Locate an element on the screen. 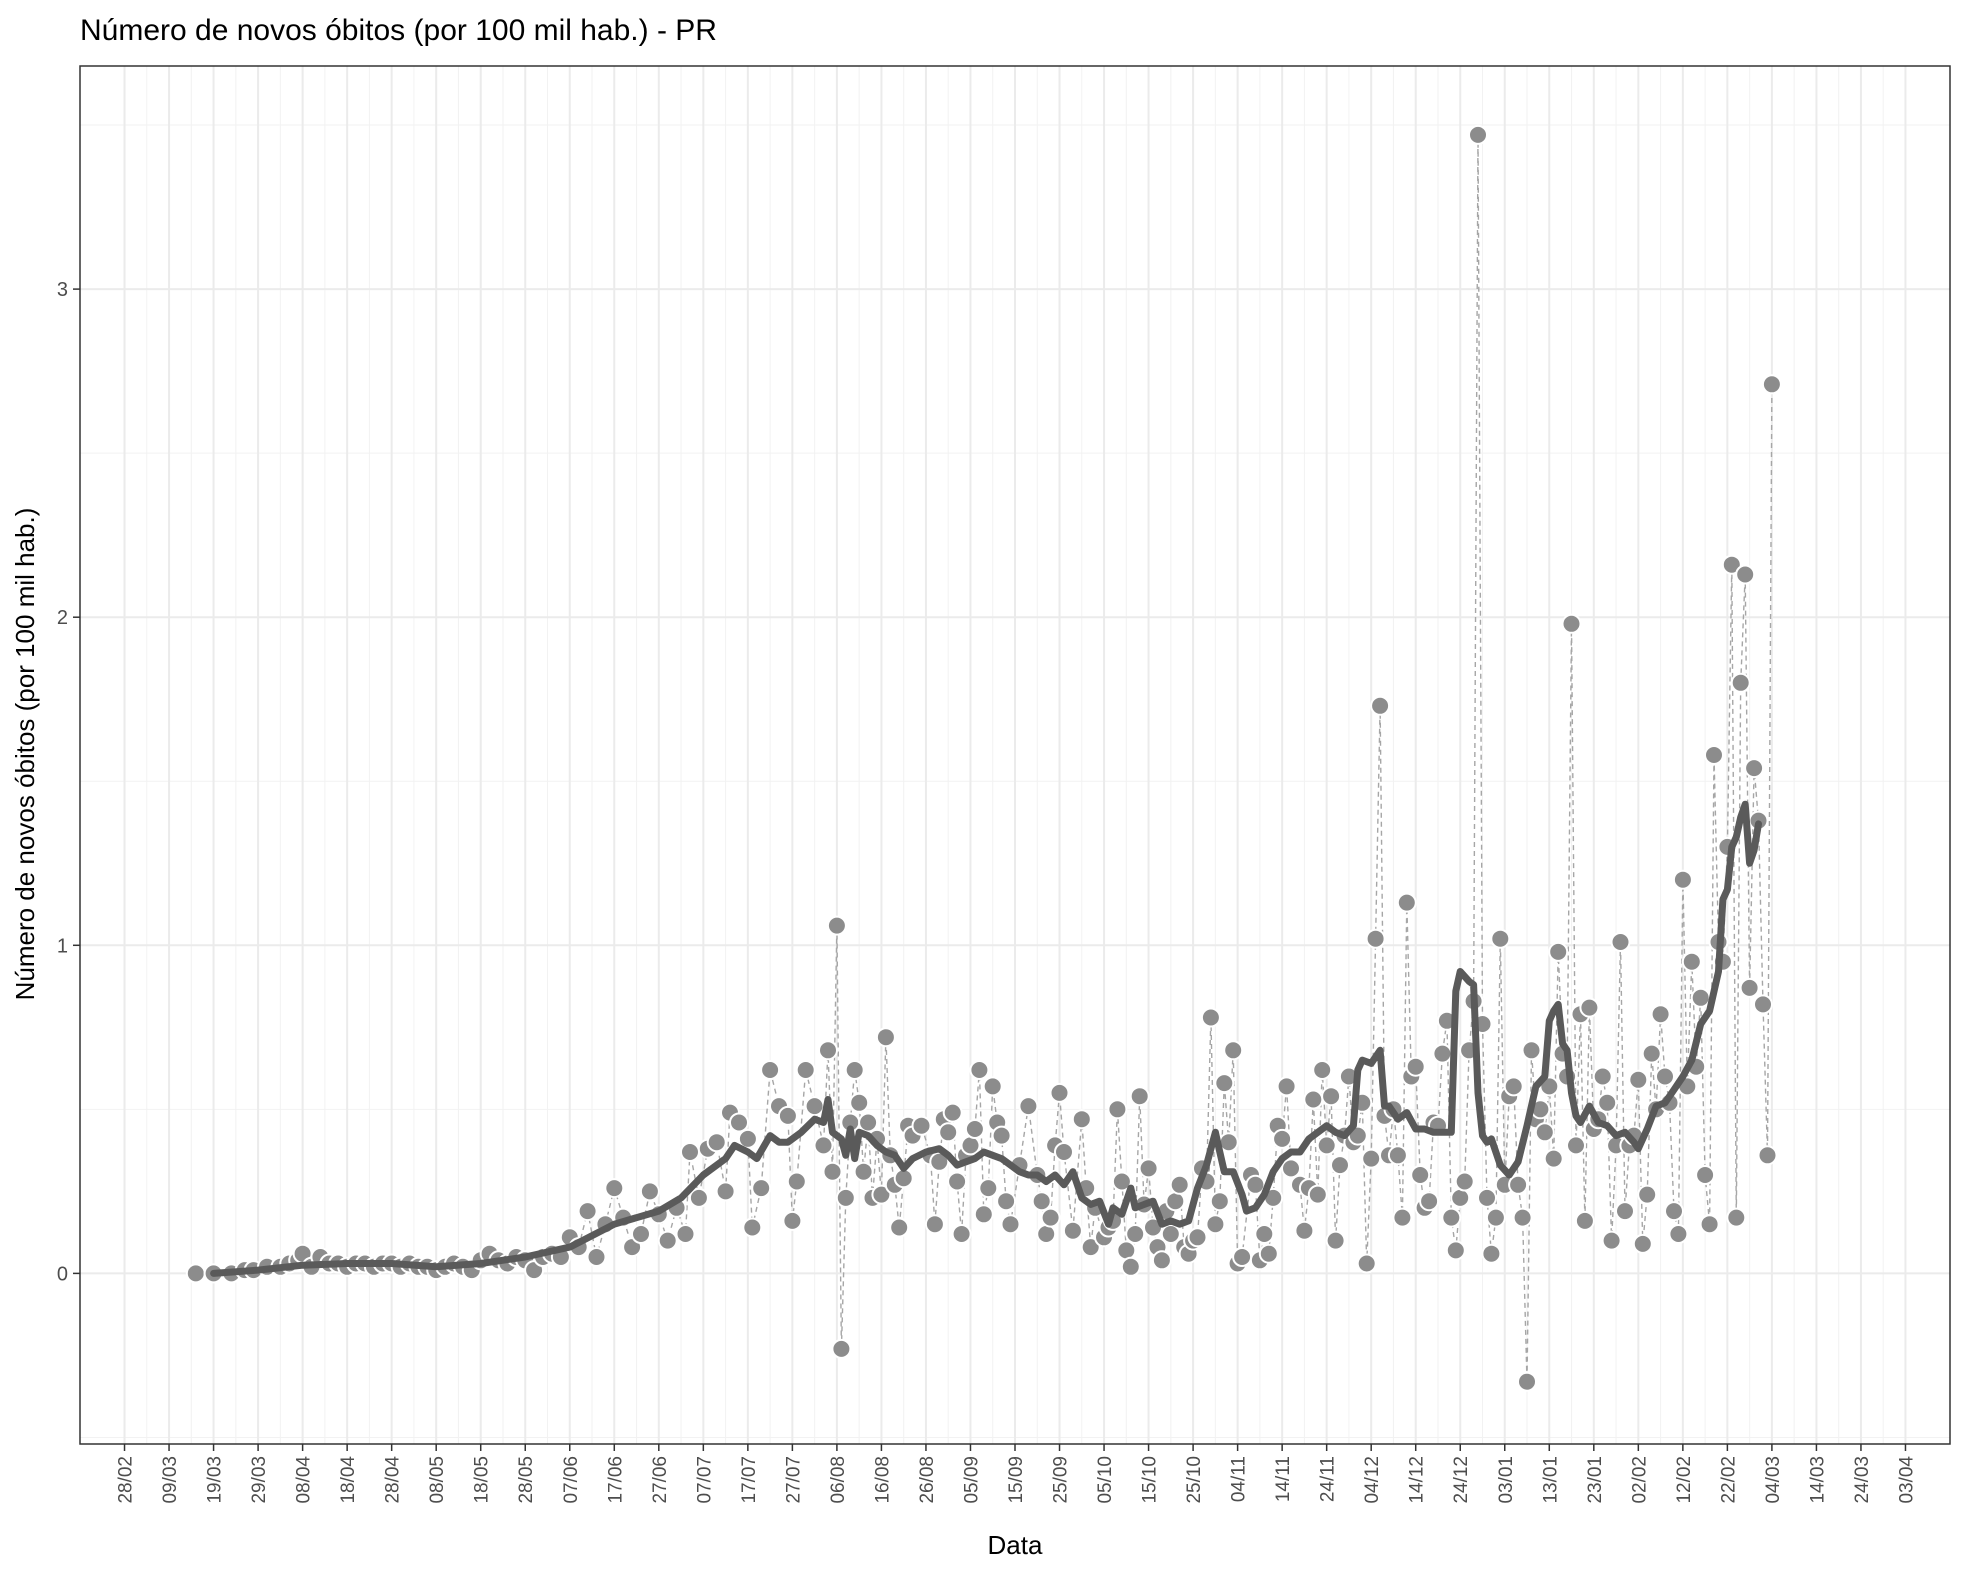 This screenshot has width=1968, height=1579. x-tick-label: 04/12 is located at coordinates (1372, 1480).